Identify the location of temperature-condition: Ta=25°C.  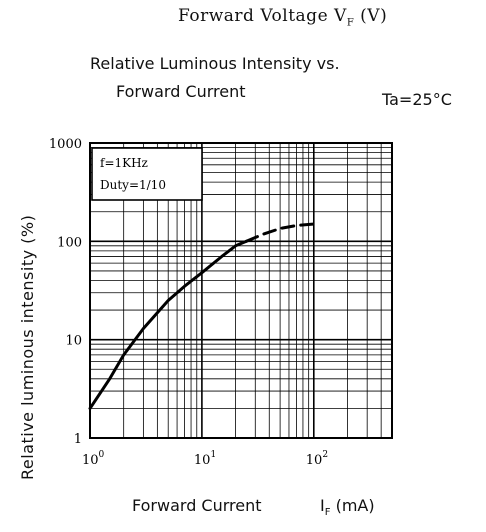
(417, 99).